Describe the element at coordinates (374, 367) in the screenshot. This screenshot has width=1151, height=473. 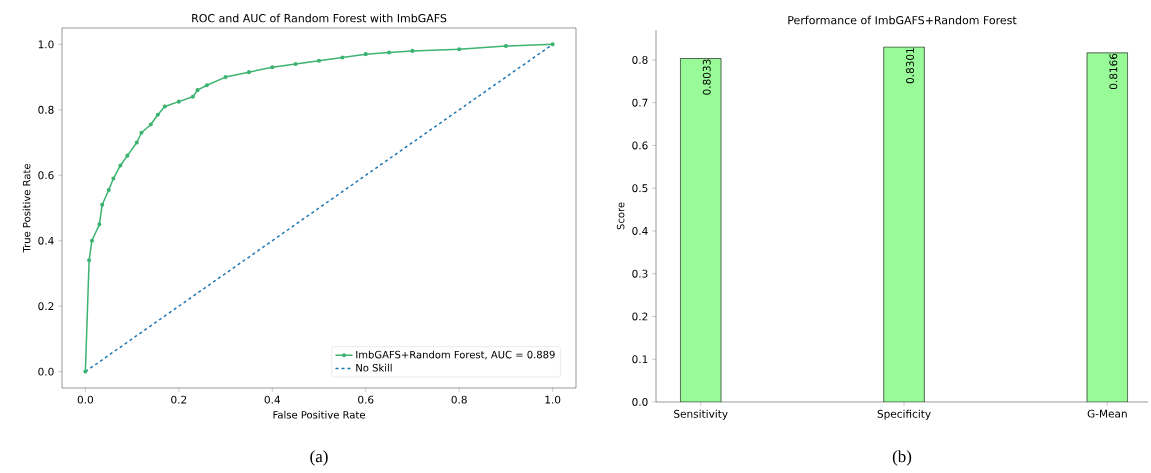
I see `legend-label: No Skill` at that location.